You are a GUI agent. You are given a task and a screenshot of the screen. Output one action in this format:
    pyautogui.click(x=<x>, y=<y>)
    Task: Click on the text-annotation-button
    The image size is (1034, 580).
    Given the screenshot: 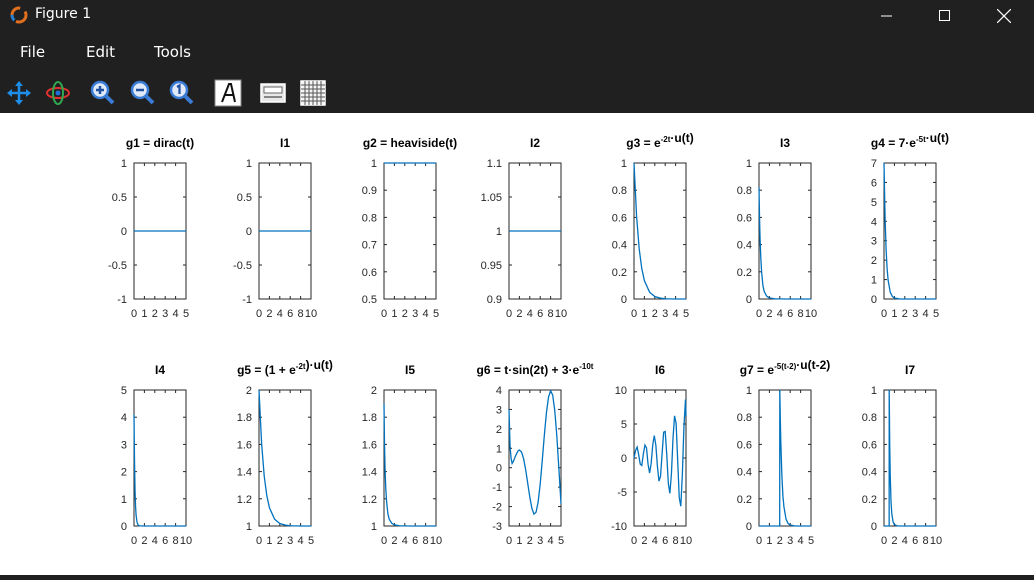 What is the action you would take?
    pyautogui.click(x=228, y=93)
    